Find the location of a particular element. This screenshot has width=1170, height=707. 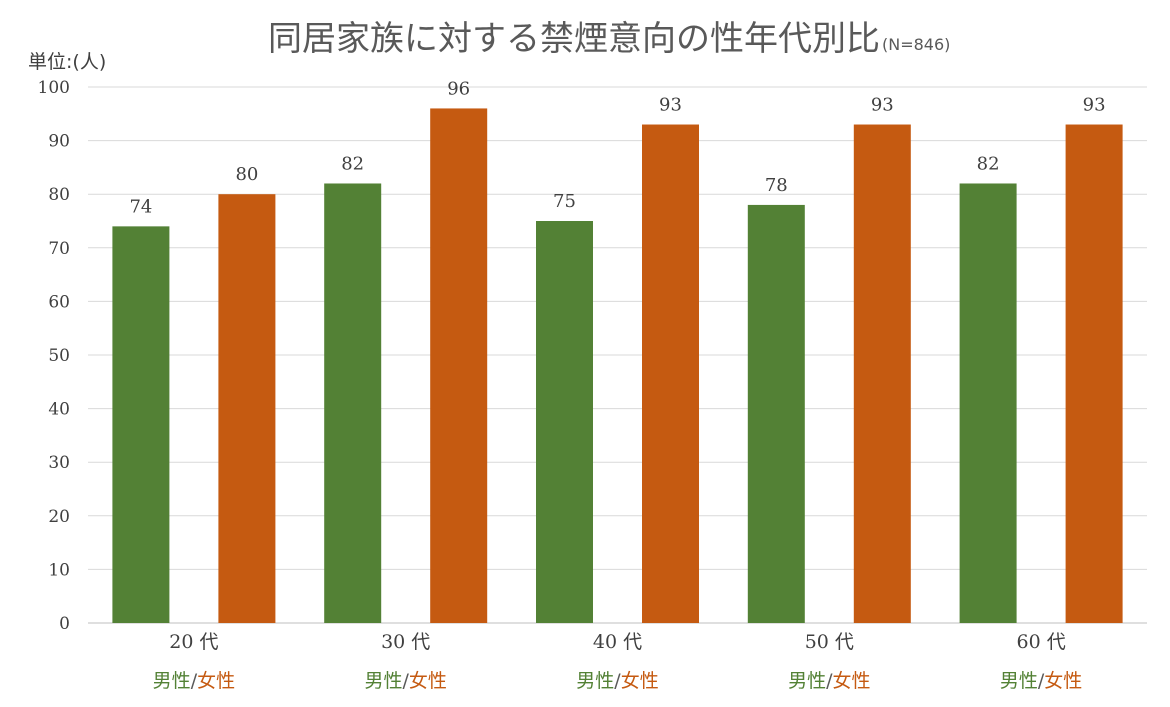

y-axis: 0 10 20 30 40 50 60 70 80 90 100 is located at coordinates (54, 356).